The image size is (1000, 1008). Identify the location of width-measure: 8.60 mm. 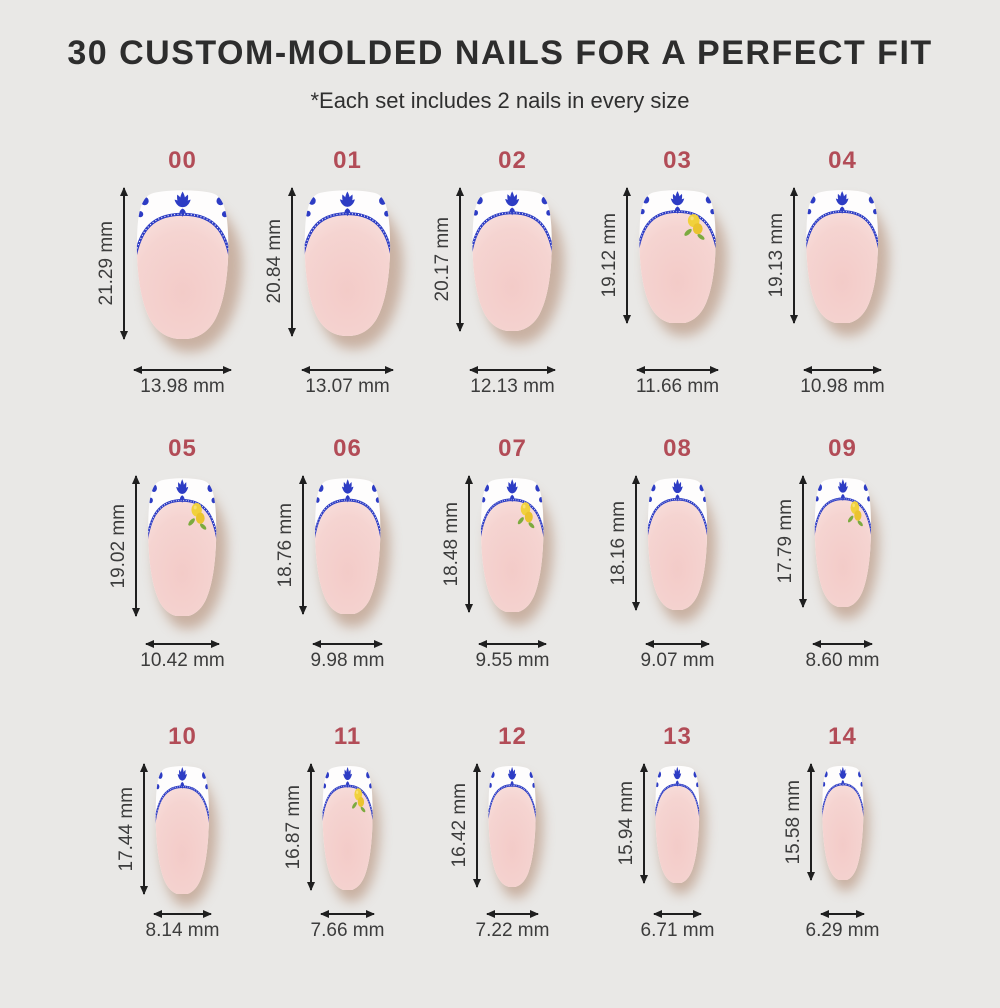
(842, 657).